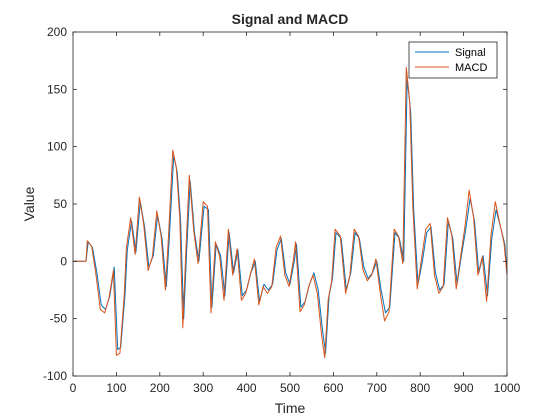  What do you see at coordinates (507, 388) in the screenshot?
I see `x-tick-label: 1000` at bounding box center [507, 388].